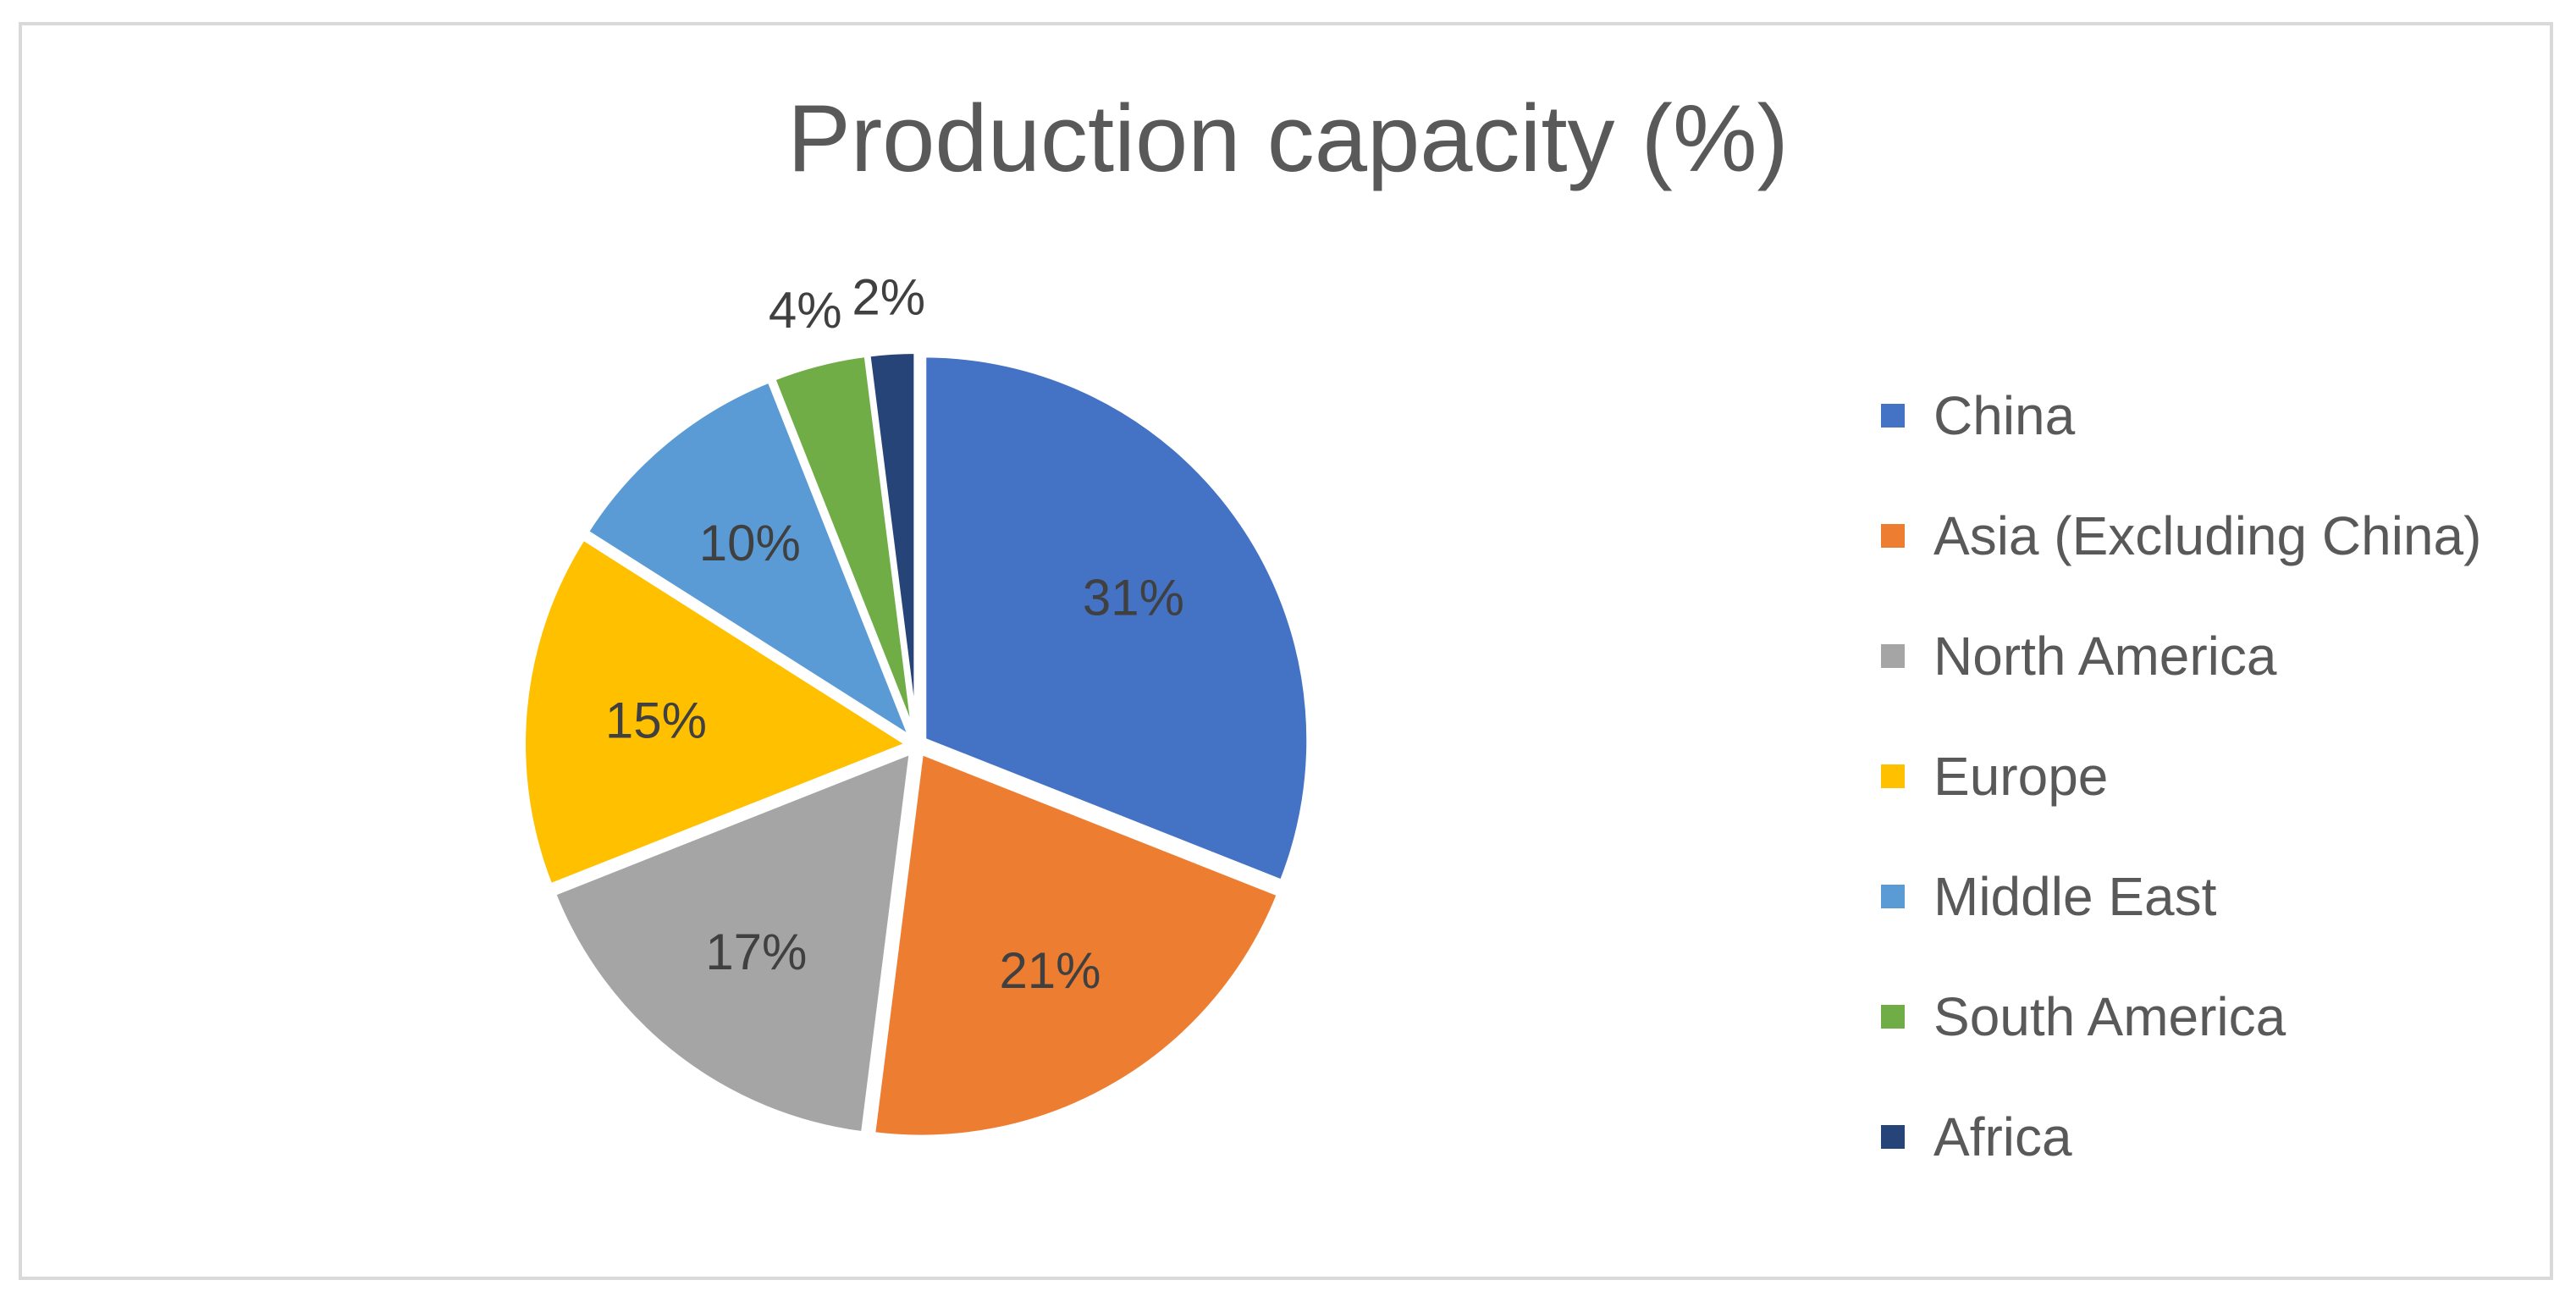 This screenshot has height=1302, width=2576. What do you see at coordinates (750, 543) in the screenshot?
I see `data-label: 10%` at bounding box center [750, 543].